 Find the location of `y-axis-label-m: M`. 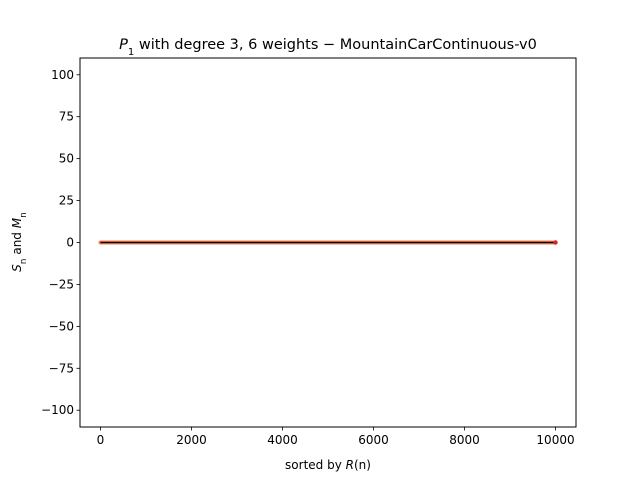

y-axis-label-m: M is located at coordinates (17, 222).